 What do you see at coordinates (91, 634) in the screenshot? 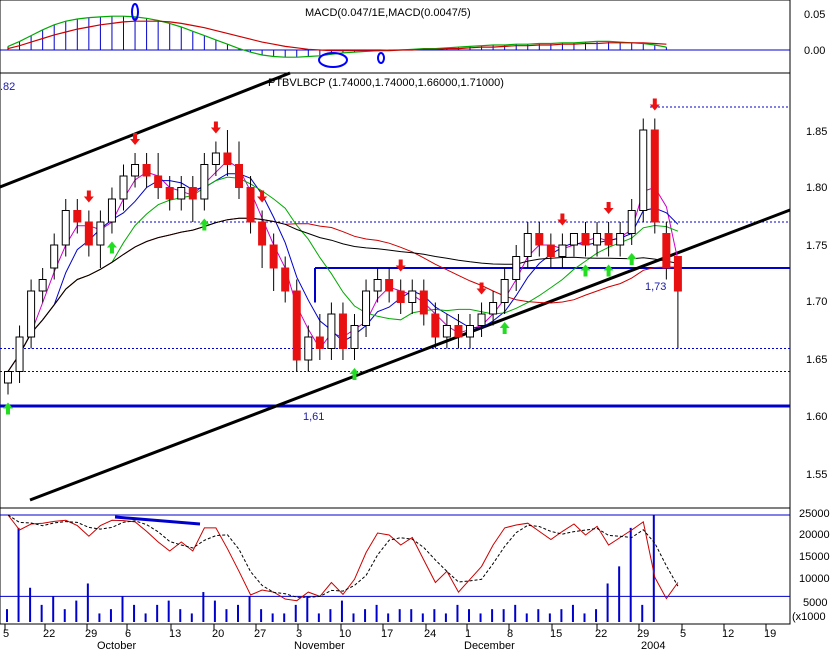
I see `x-tick-label: 29` at bounding box center [91, 634].